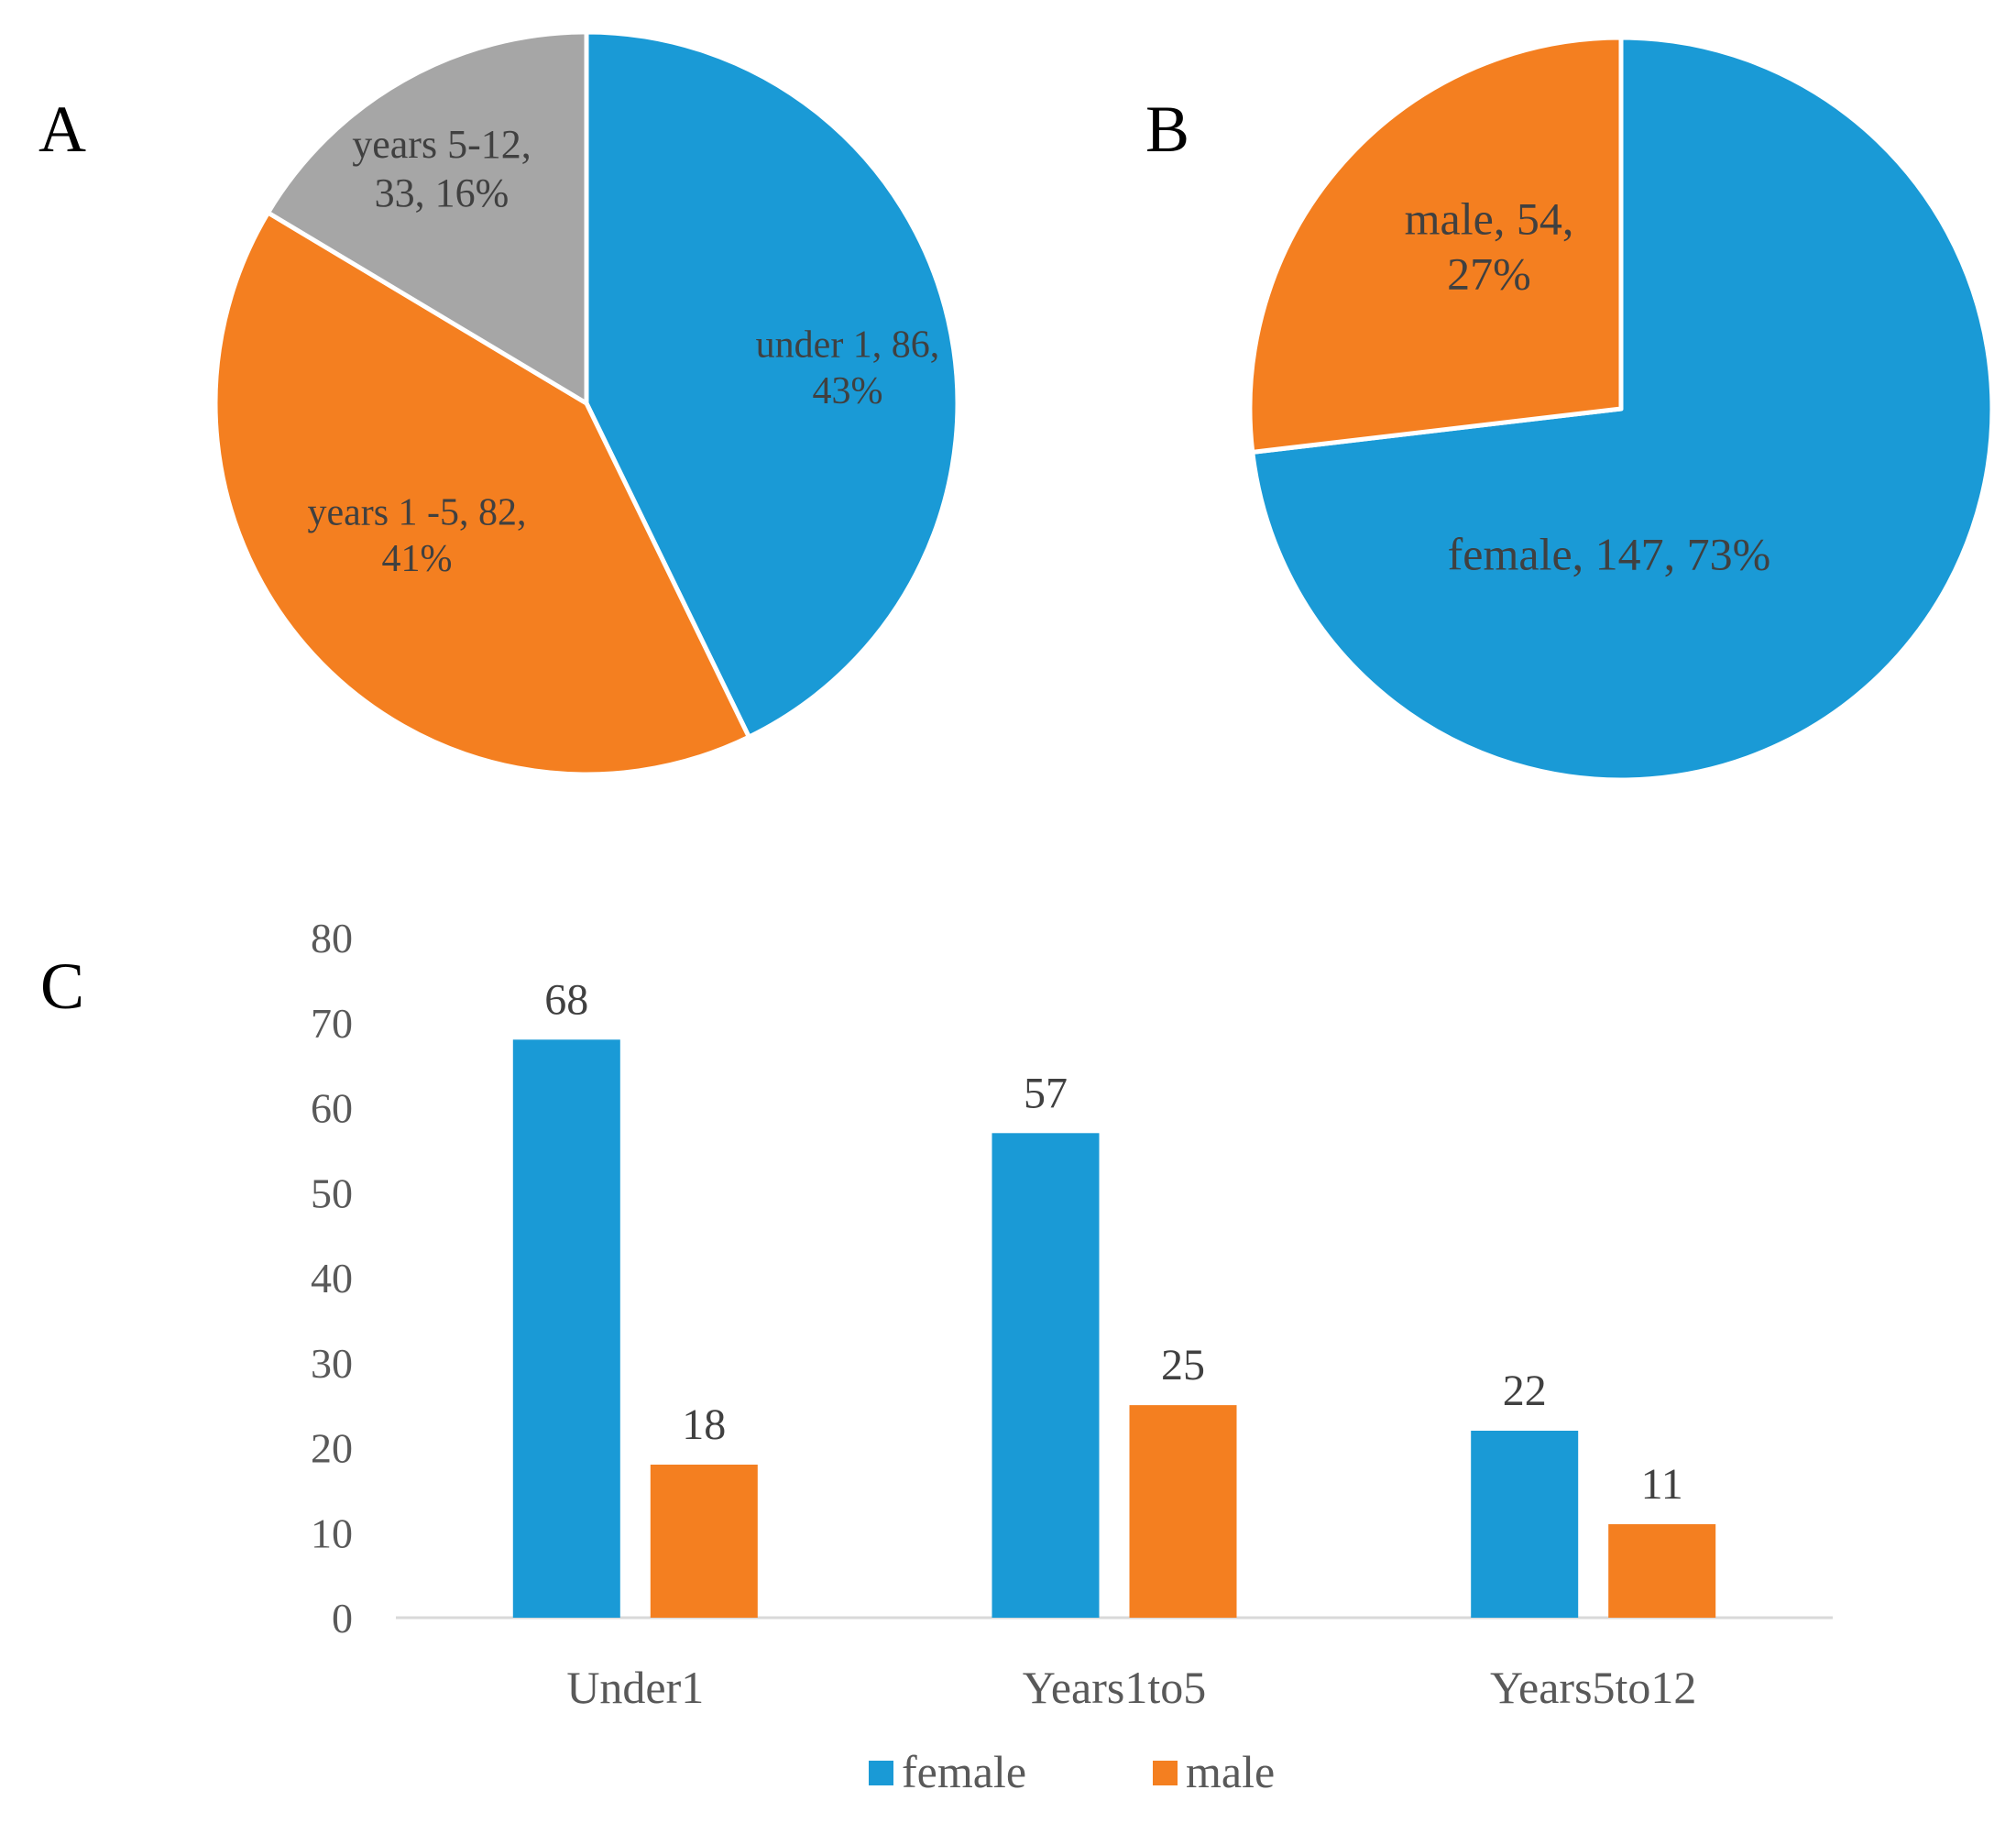 The image size is (2016, 1823). Describe the element at coordinates (1230, 1771) in the screenshot. I see `legend-label-male: male` at that location.